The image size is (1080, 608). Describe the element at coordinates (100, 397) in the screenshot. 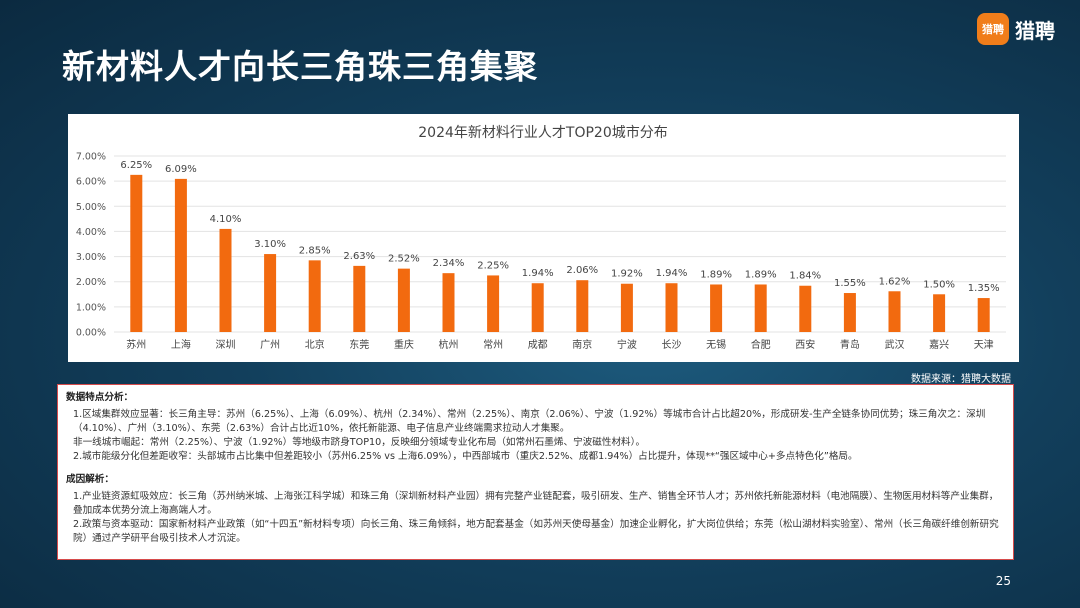

I see `features-title: 数据特点分析：` at that location.